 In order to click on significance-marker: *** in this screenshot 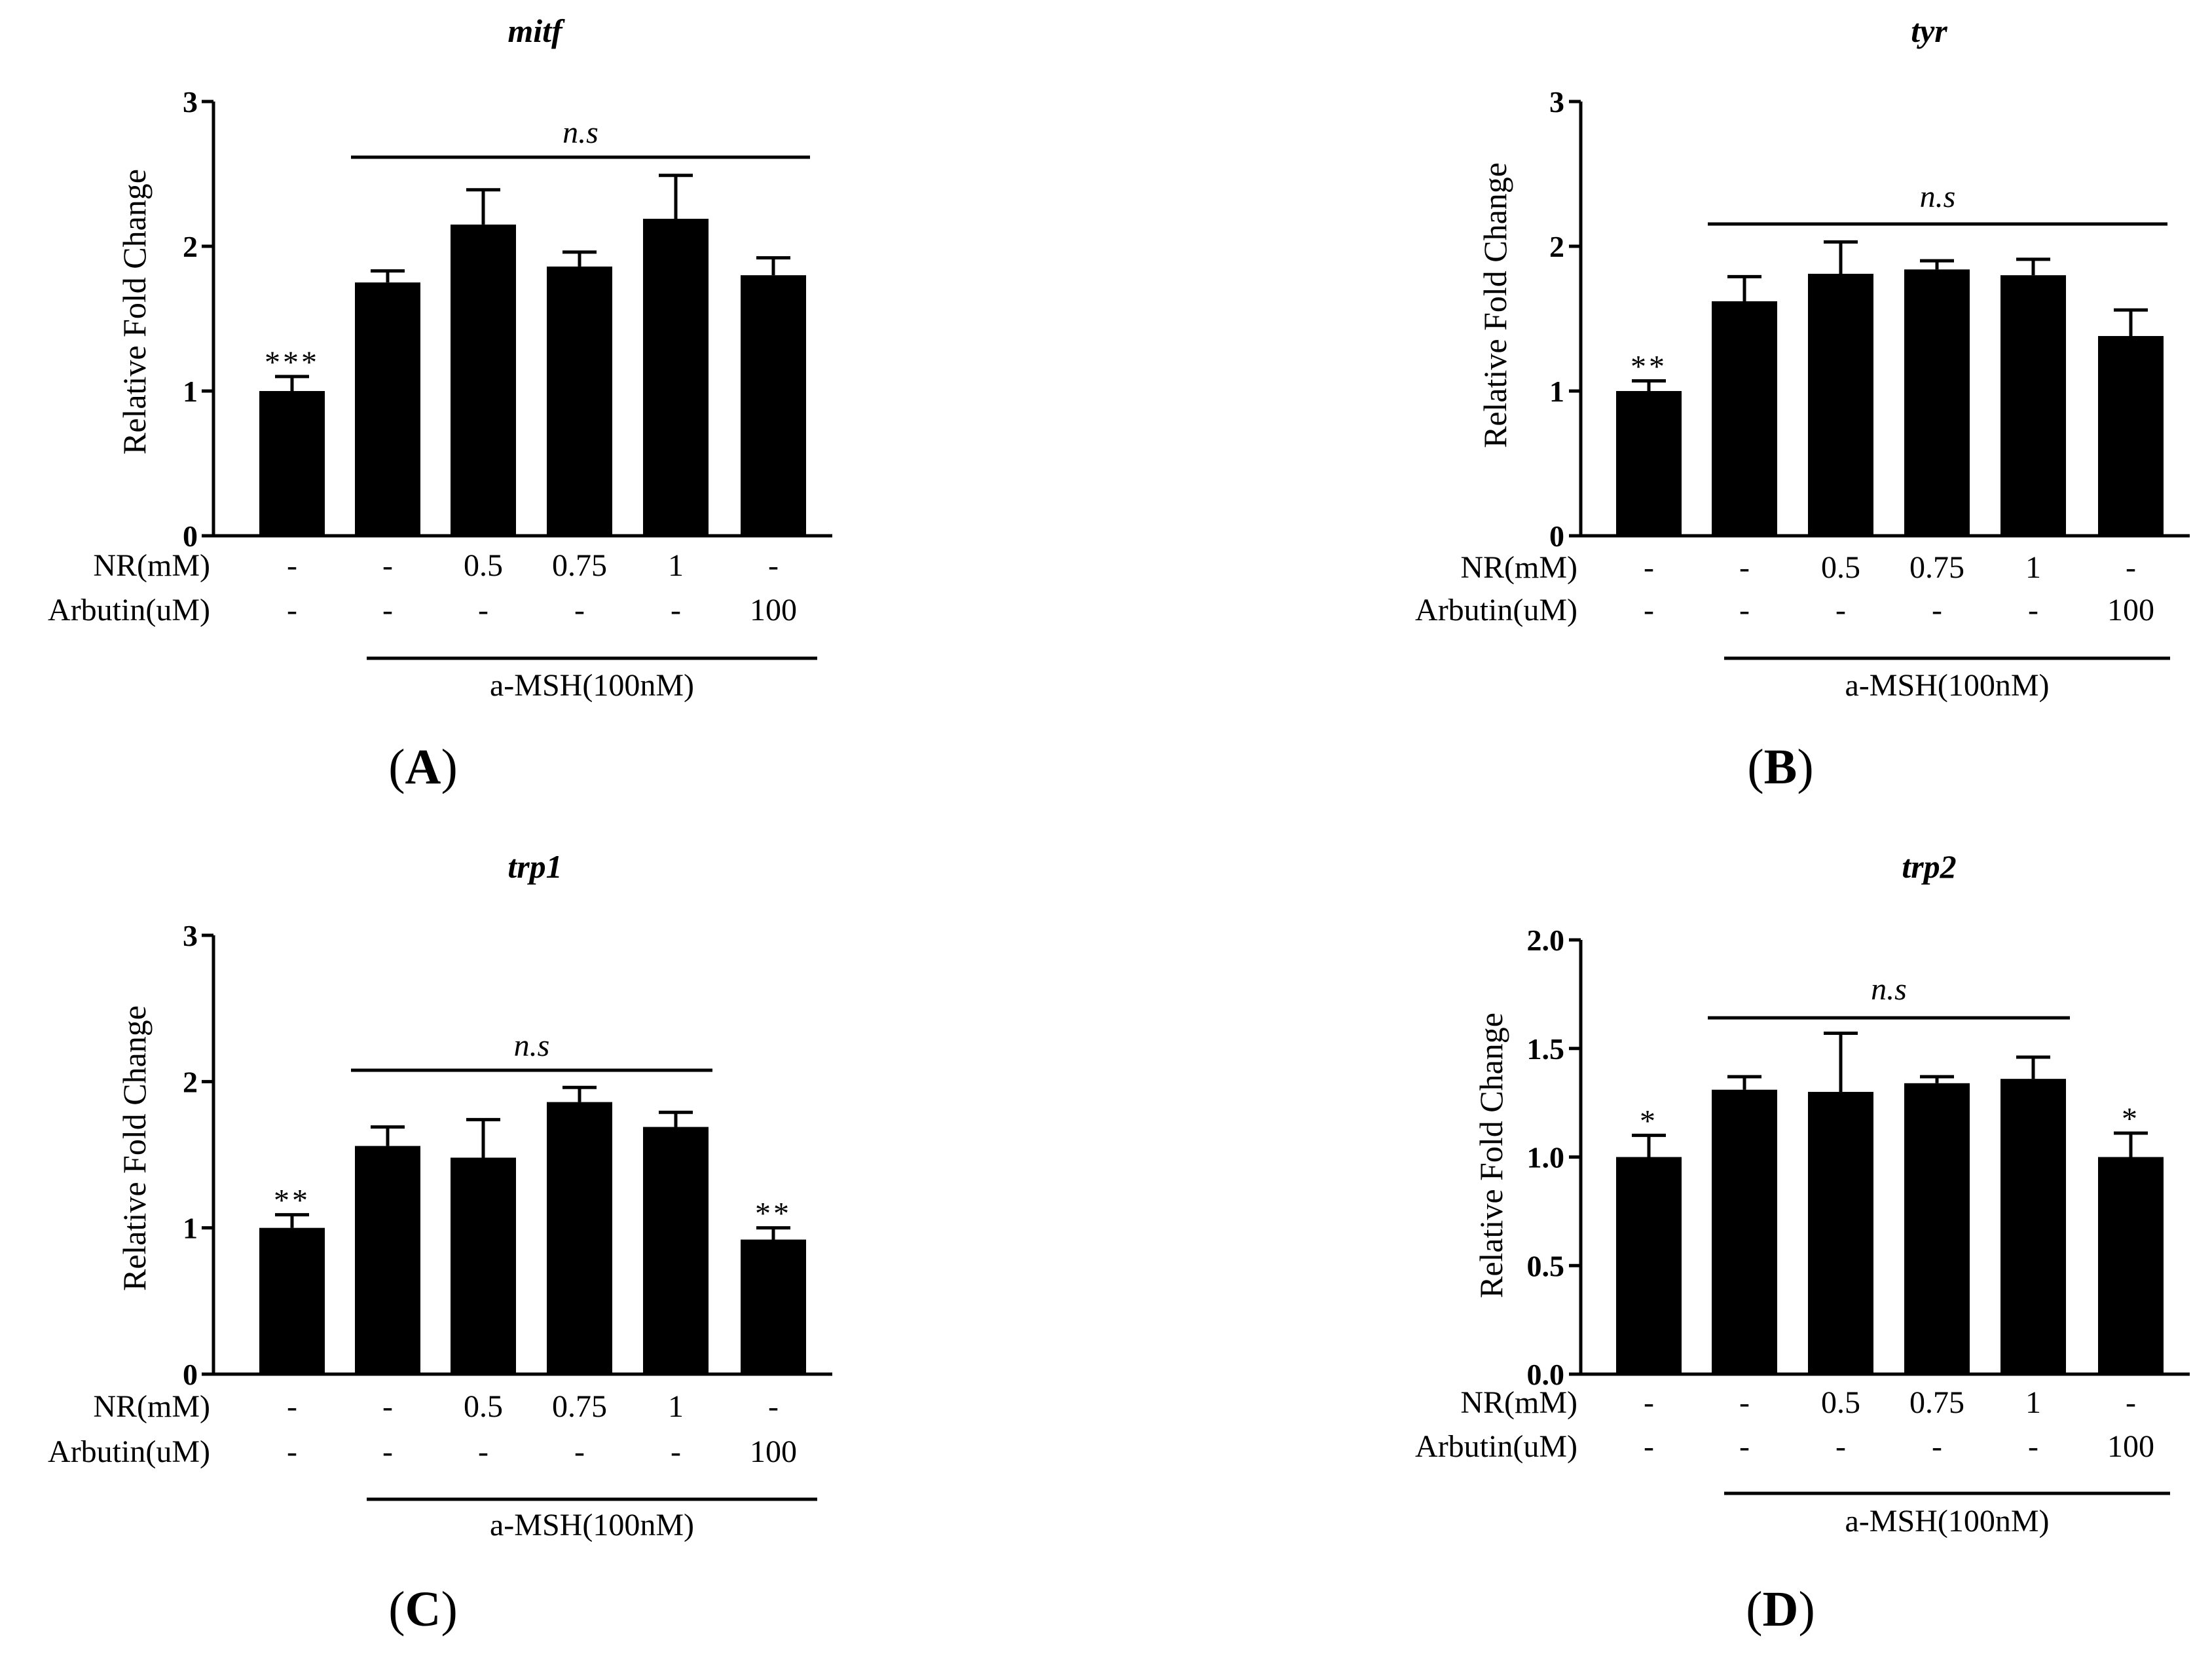, I will do `click(292, 362)`.